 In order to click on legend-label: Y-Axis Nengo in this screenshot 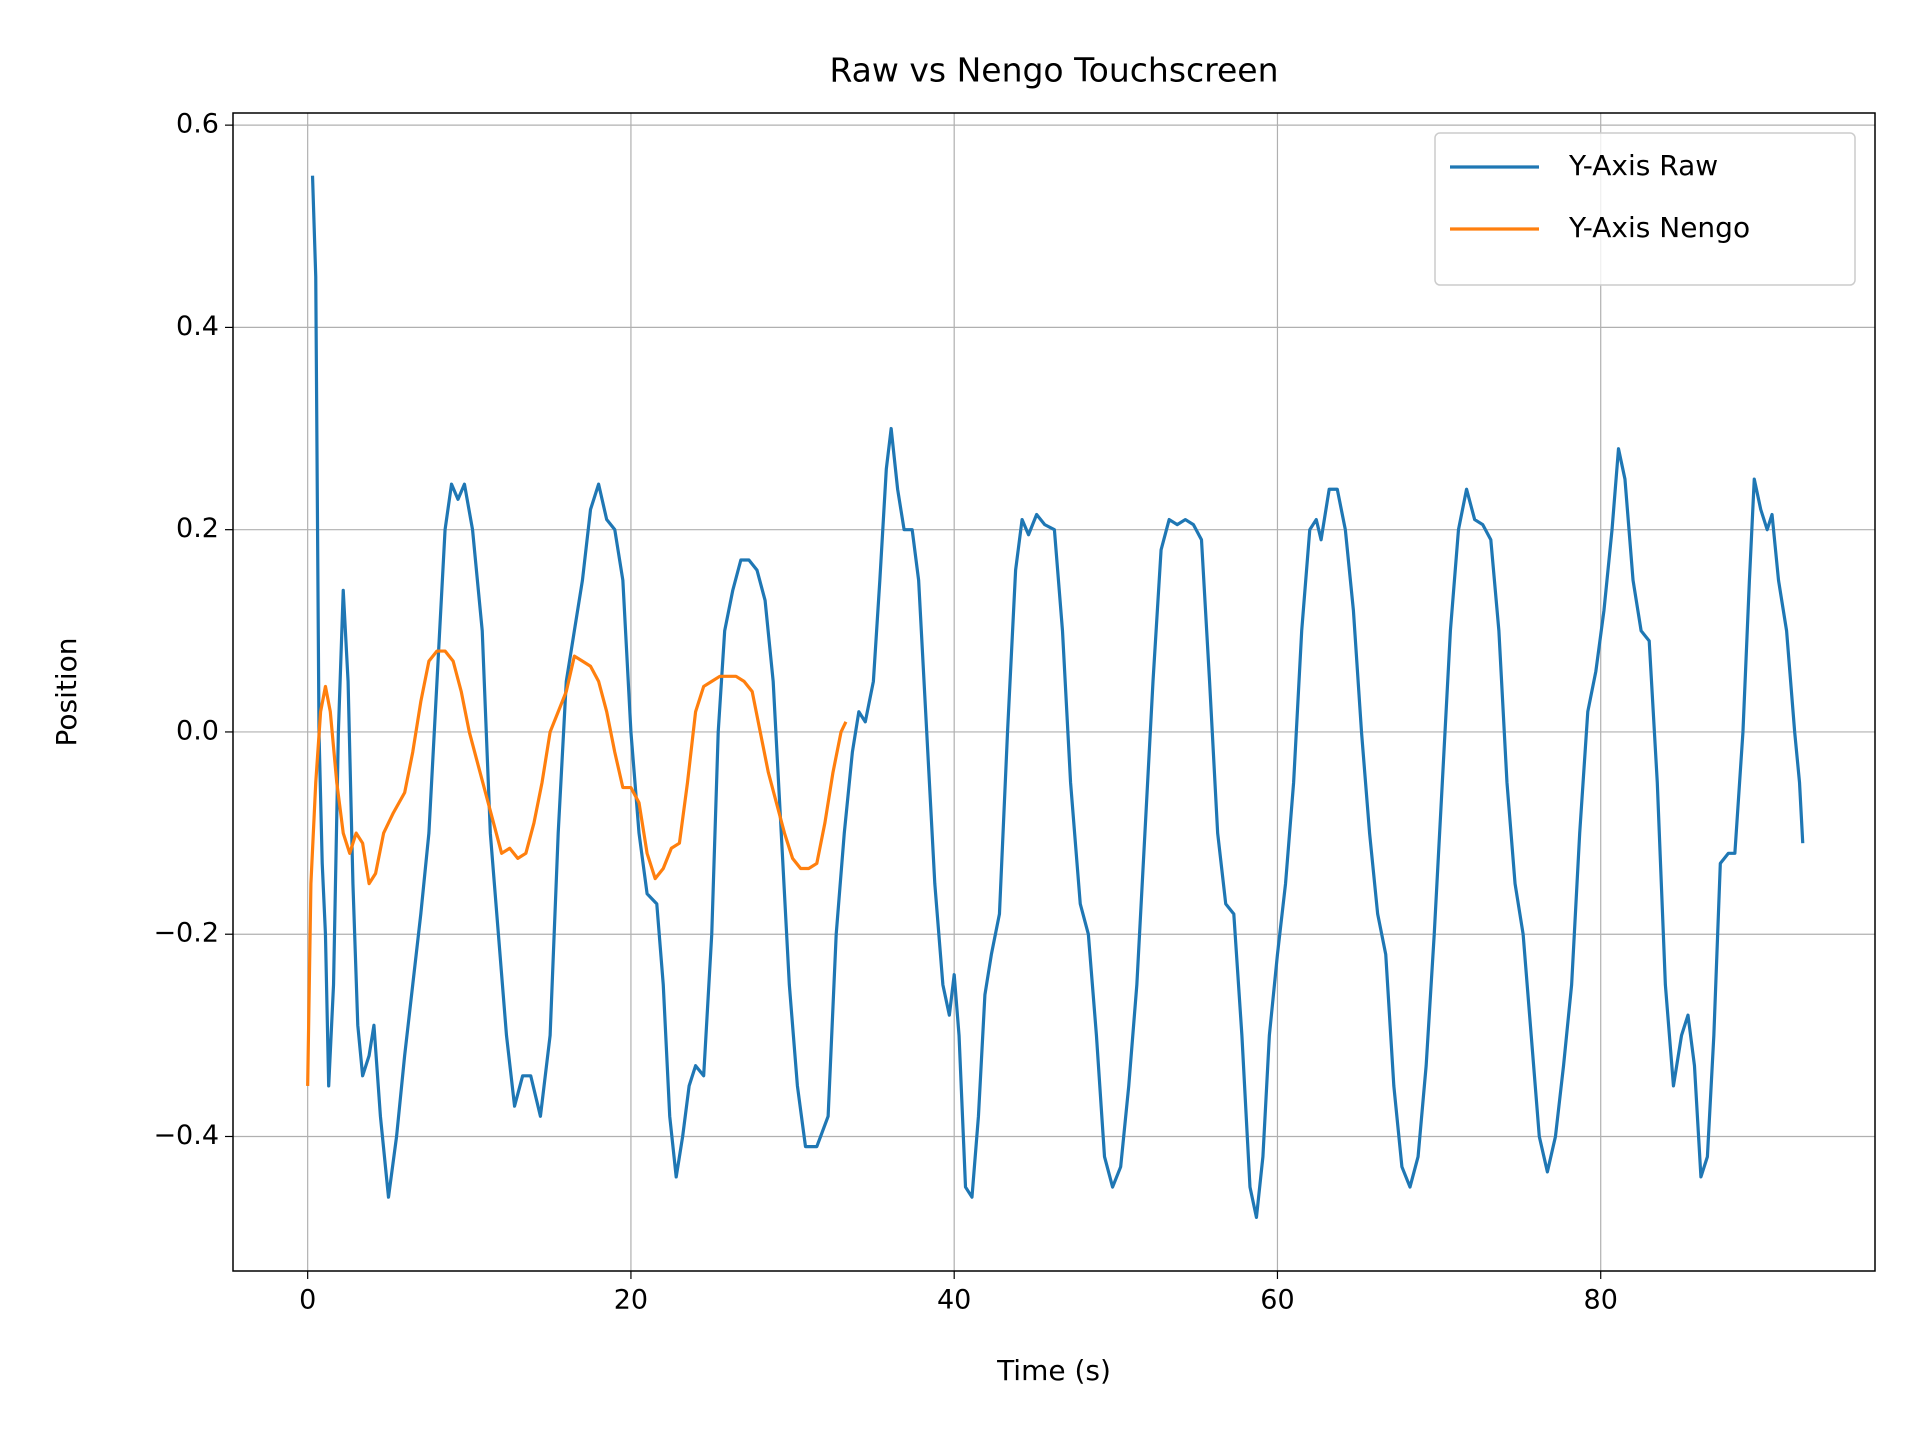, I will do `click(1659, 227)`.